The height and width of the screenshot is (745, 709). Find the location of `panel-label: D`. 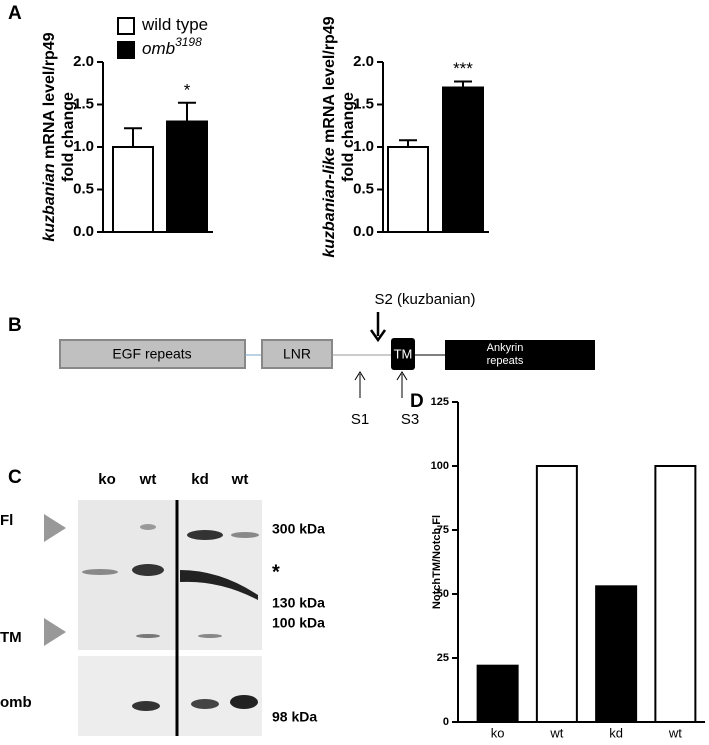

panel-label: D is located at coordinates (417, 401).